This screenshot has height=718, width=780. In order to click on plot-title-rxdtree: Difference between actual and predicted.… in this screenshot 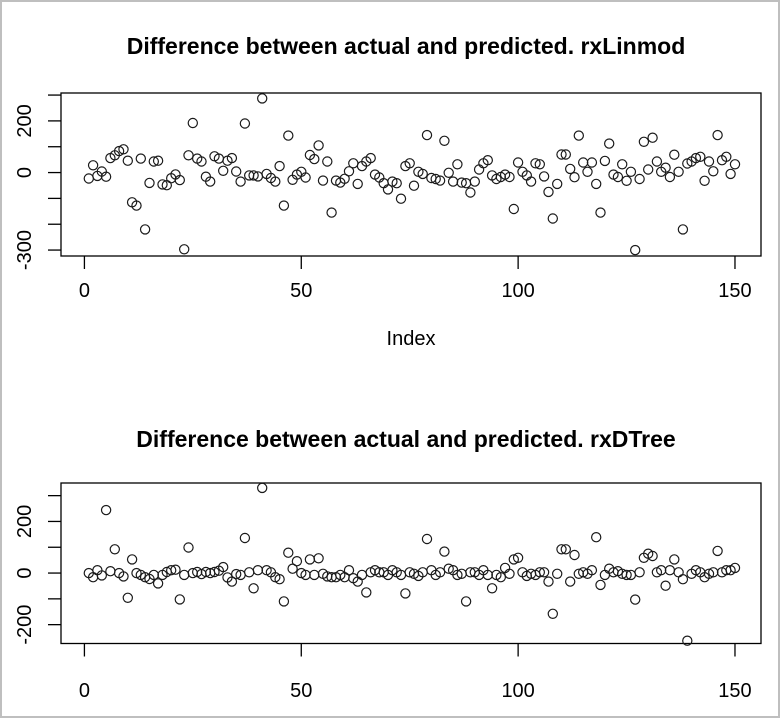, I will do `click(405, 439)`.